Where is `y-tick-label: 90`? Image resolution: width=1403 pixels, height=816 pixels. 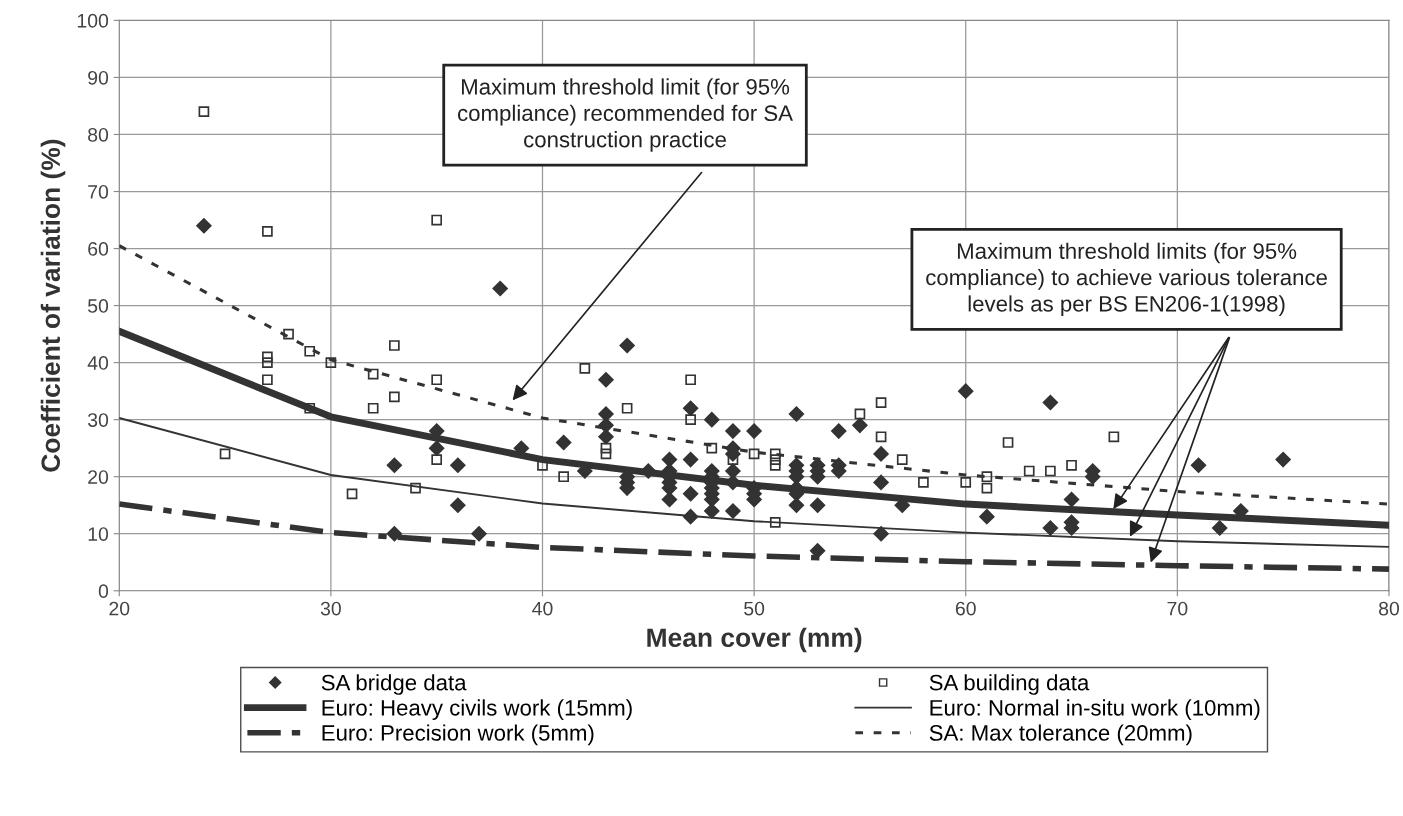 y-tick-label: 90 is located at coordinates (98, 77).